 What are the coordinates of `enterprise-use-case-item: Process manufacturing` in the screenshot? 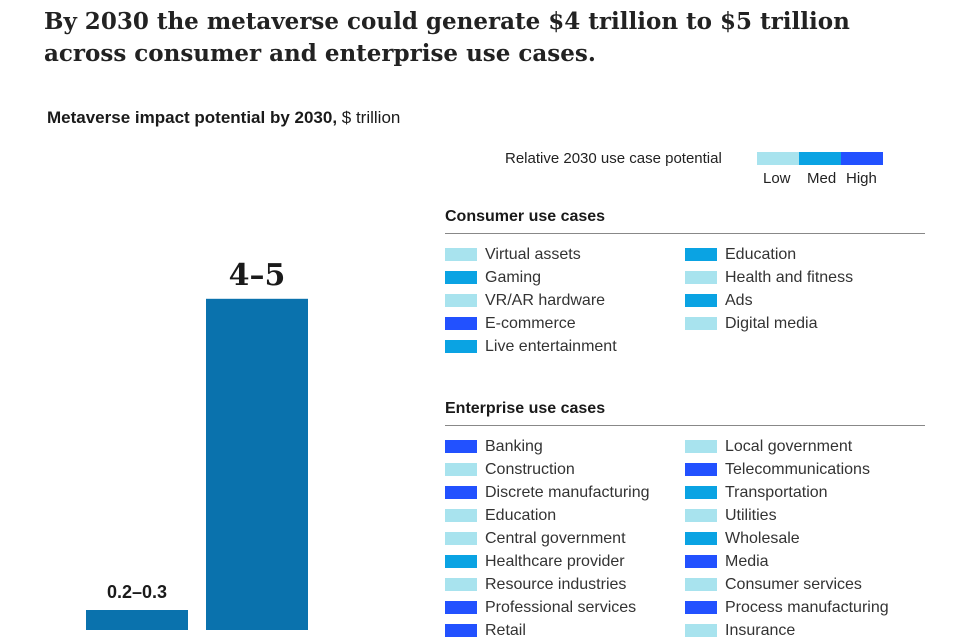 It's located at (805, 607).